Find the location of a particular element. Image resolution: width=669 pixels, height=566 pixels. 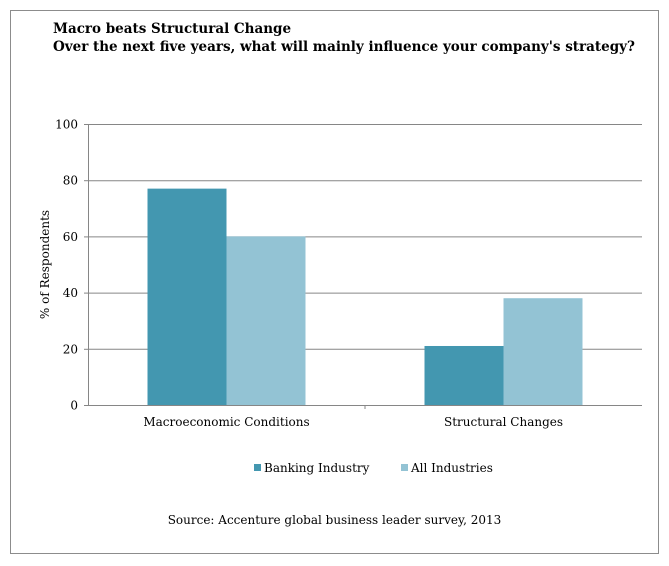

y-tick-label: 40 is located at coordinates (70, 293).